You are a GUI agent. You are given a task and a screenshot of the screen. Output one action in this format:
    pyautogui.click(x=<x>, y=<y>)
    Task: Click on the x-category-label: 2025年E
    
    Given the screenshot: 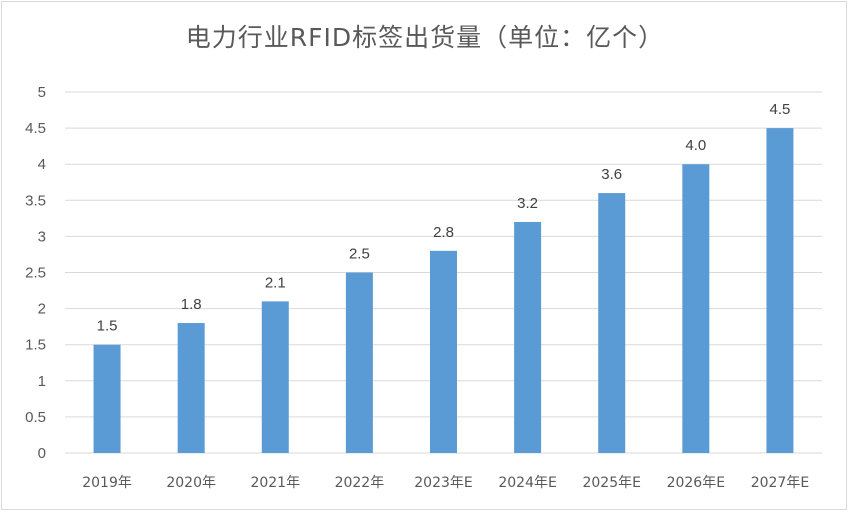 What is the action you would take?
    pyautogui.click(x=611, y=483)
    